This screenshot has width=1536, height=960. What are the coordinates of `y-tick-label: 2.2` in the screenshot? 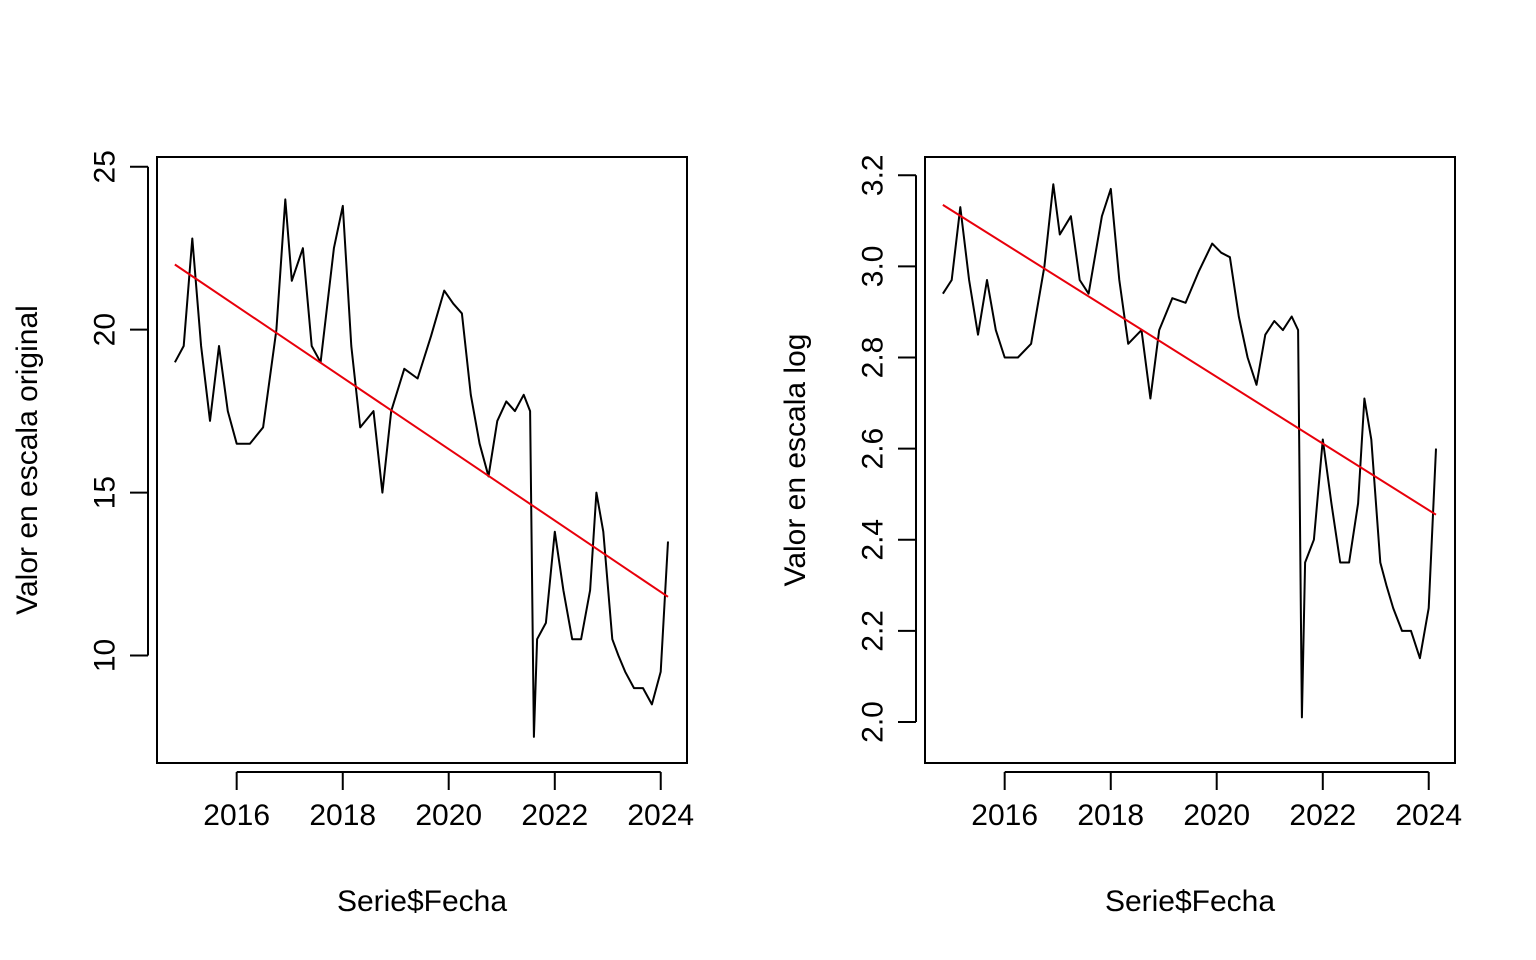 It's located at (873, 631).